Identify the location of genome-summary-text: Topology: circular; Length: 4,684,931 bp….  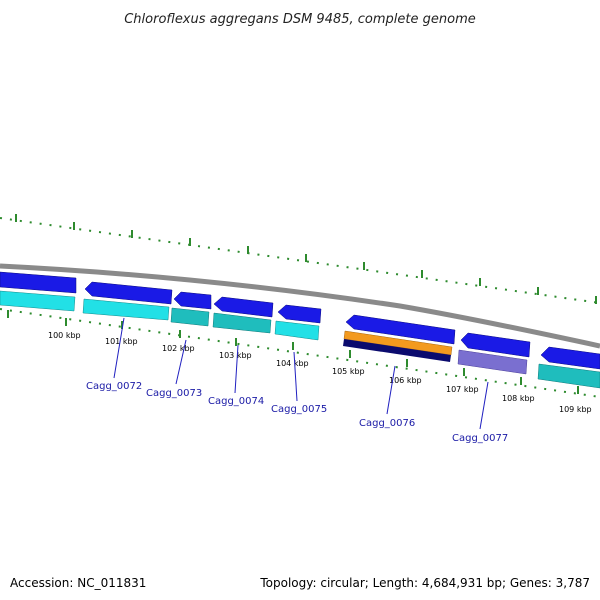
(424, 583).